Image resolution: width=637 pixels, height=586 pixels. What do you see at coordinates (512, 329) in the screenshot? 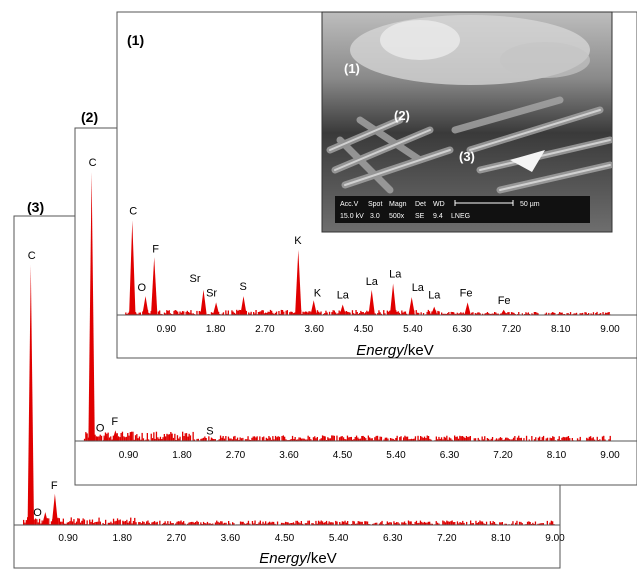
I see `x-tick-label: 7.20` at bounding box center [512, 329].